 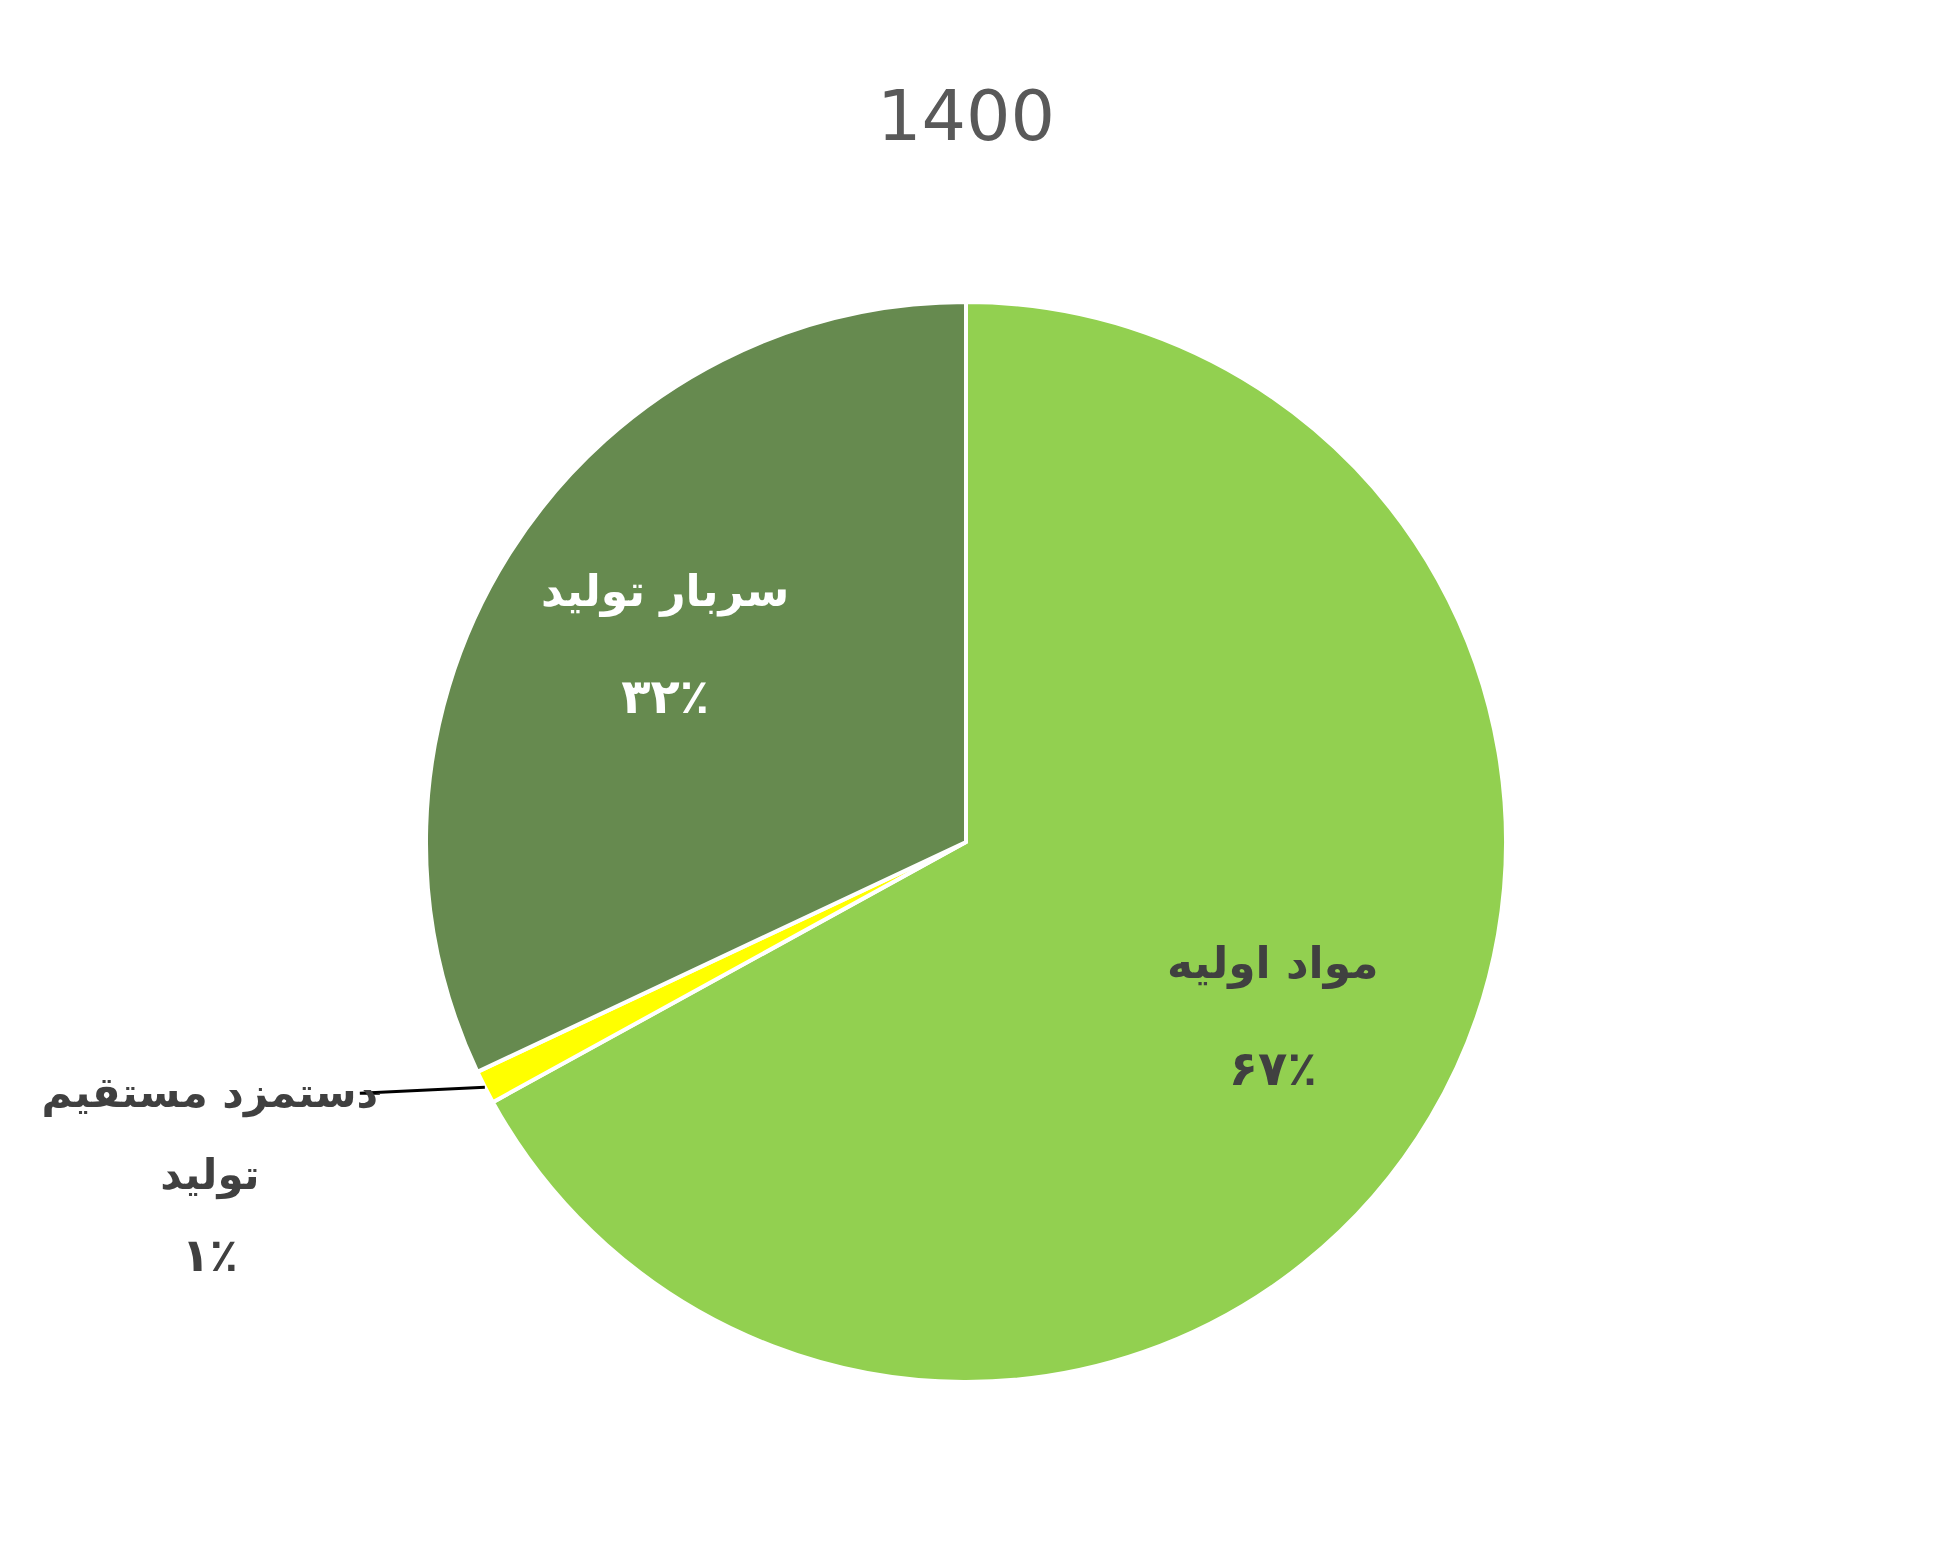 I want to click on data-label: ۳۲٪, so click(x=665, y=696).